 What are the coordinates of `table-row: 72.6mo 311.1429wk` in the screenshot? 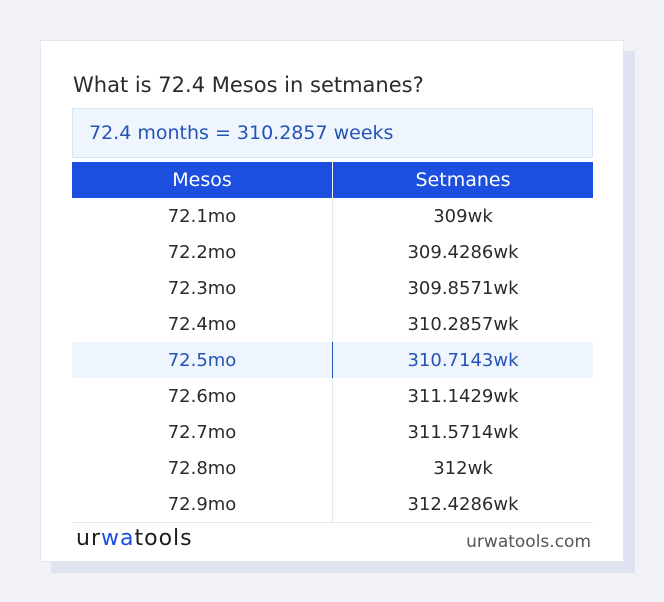 It's located at (332, 396).